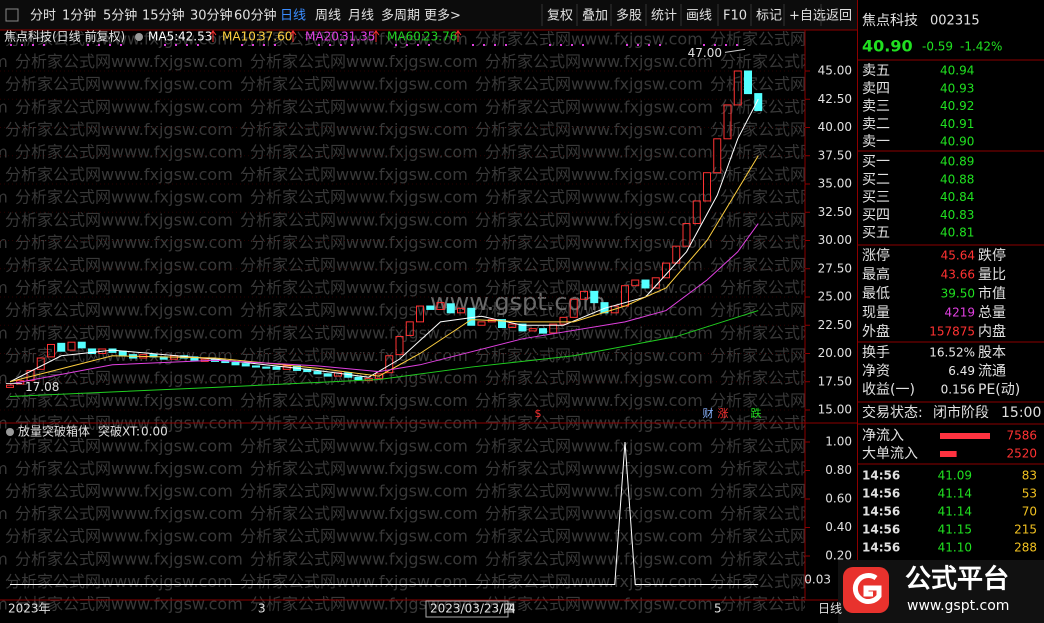 The image size is (1044, 623). Describe the element at coordinates (892, 412) in the screenshot. I see `status-label: 交易状态:` at that location.